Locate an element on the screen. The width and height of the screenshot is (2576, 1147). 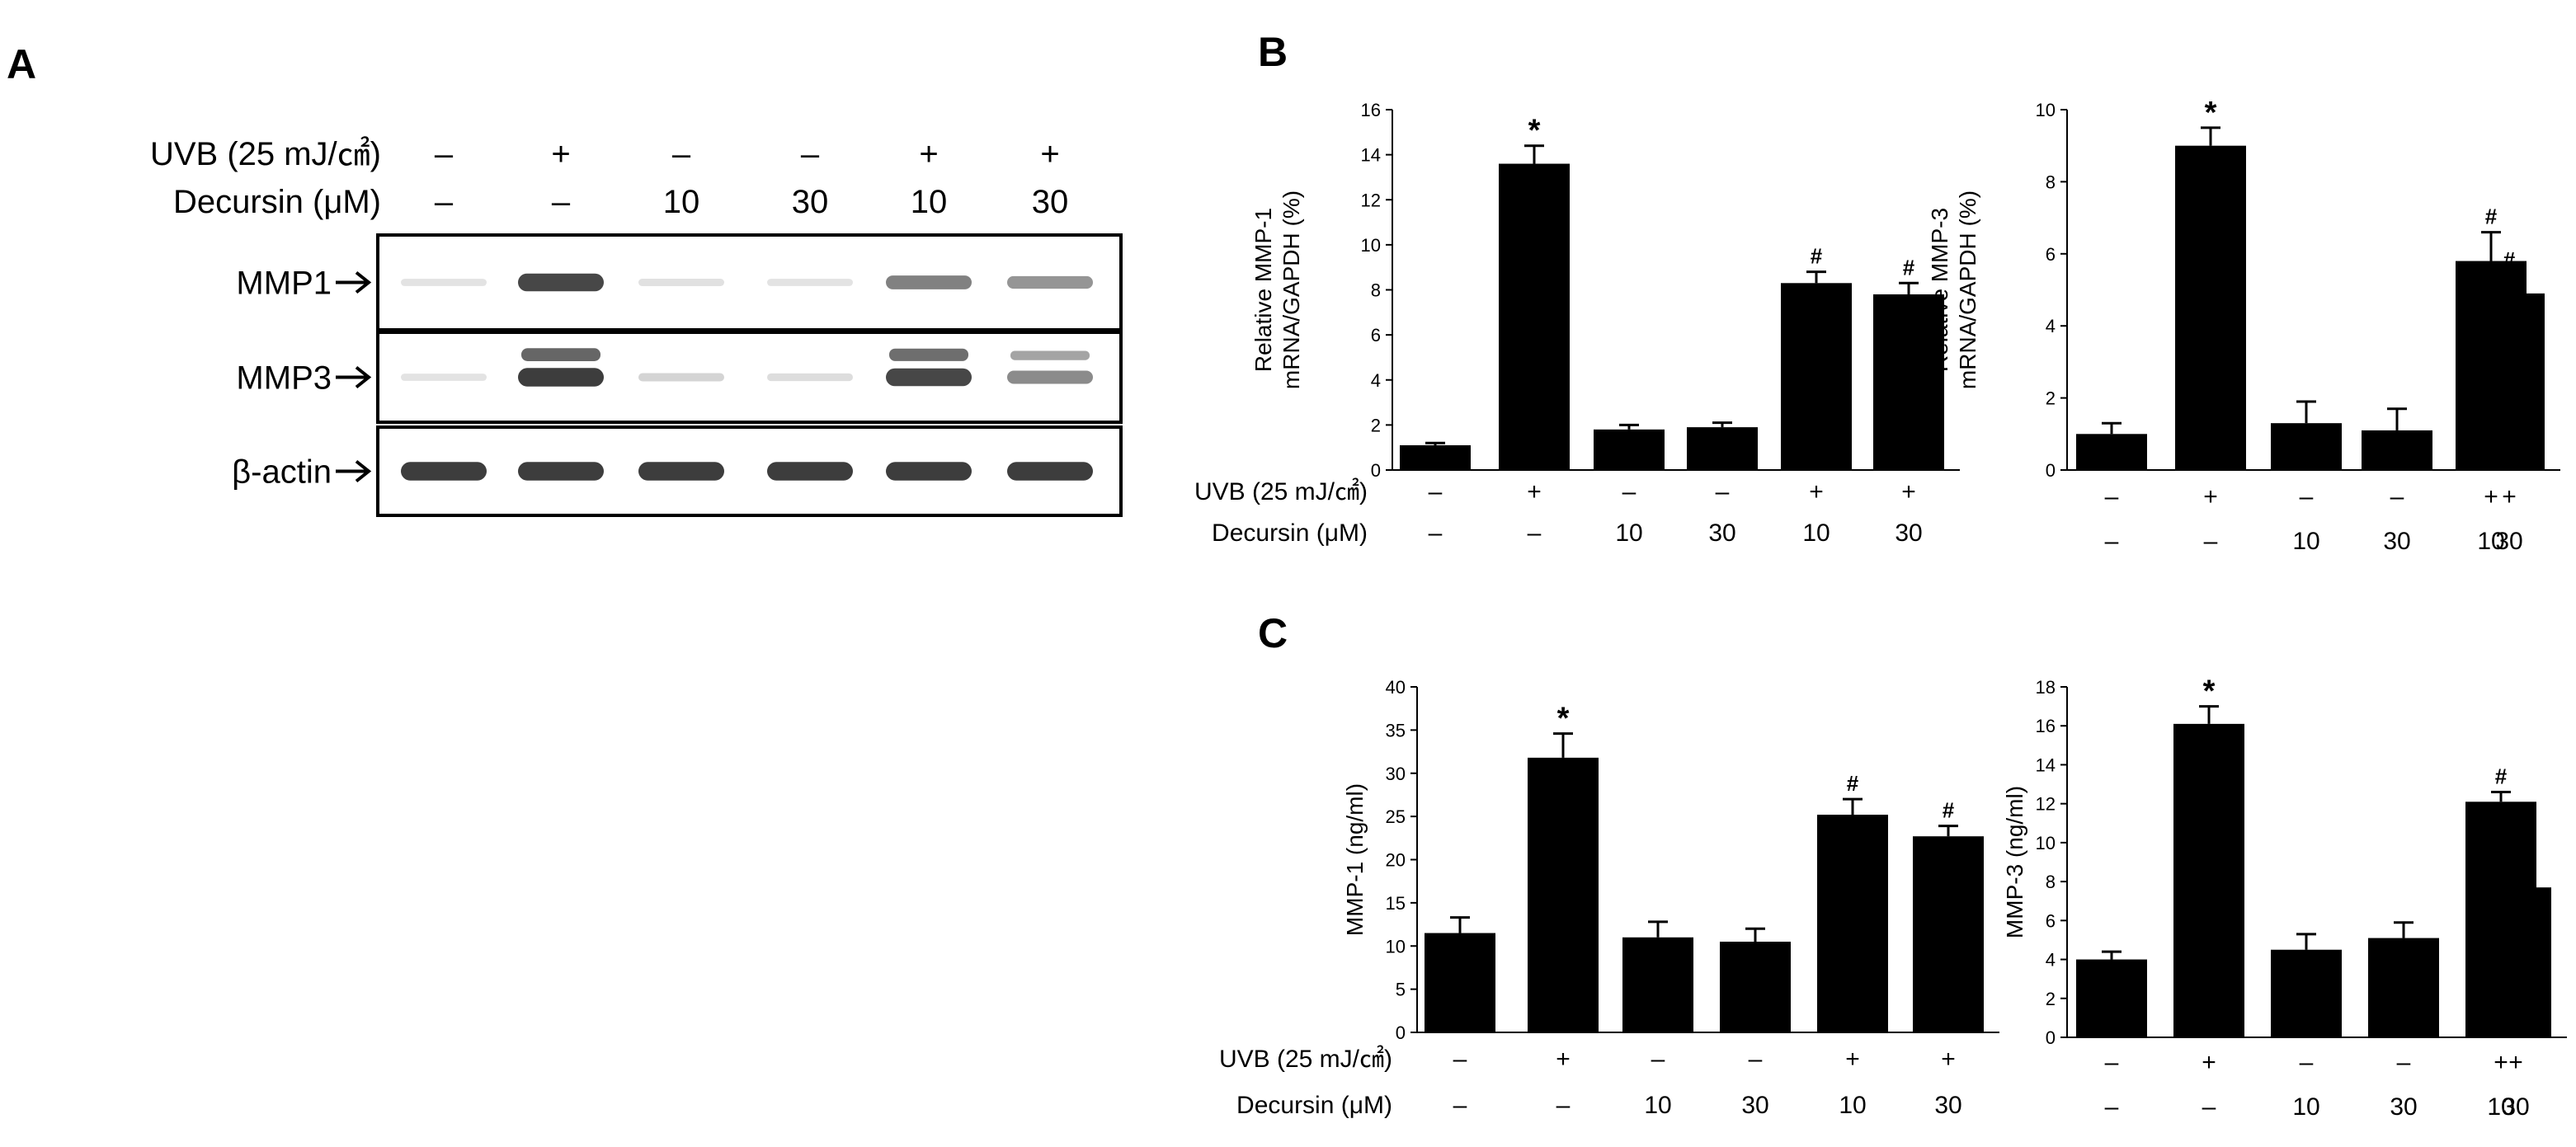
y-axis-label: mRNA/GAPDH (%) is located at coordinates (1967, 289).